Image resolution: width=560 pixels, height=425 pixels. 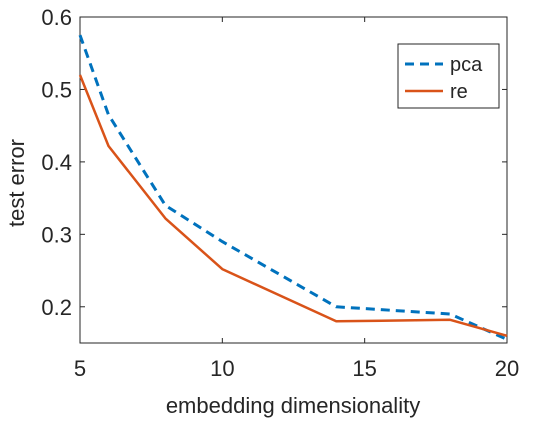 I want to click on legend-box, so click(x=448, y=76).